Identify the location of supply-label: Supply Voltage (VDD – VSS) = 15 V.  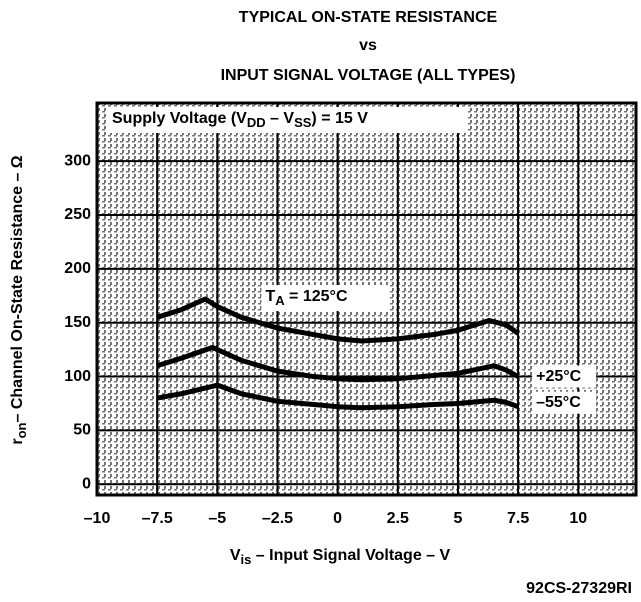
(240, 120).